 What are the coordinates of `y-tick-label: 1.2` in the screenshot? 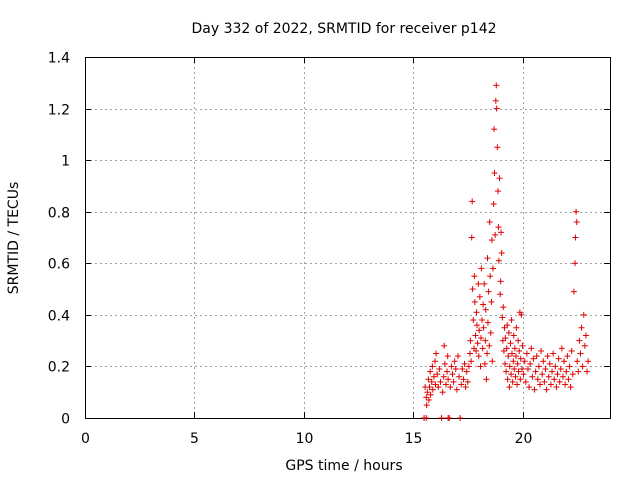 It's located at (59, 111).